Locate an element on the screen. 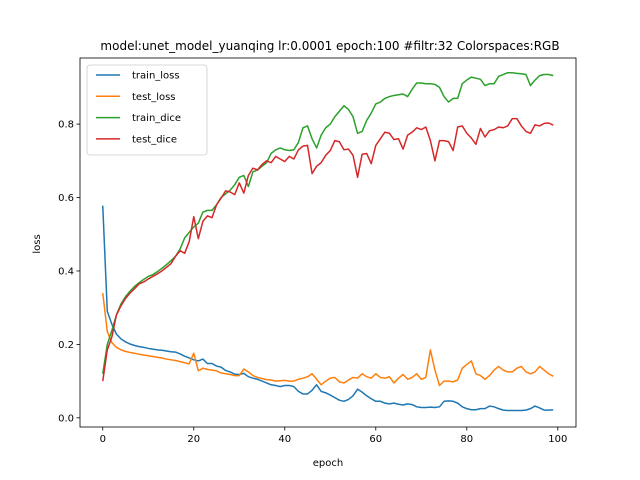 This screenshot has height=480, width=640. y-tick-label: 0.8 is located at coordinates (66, 125).